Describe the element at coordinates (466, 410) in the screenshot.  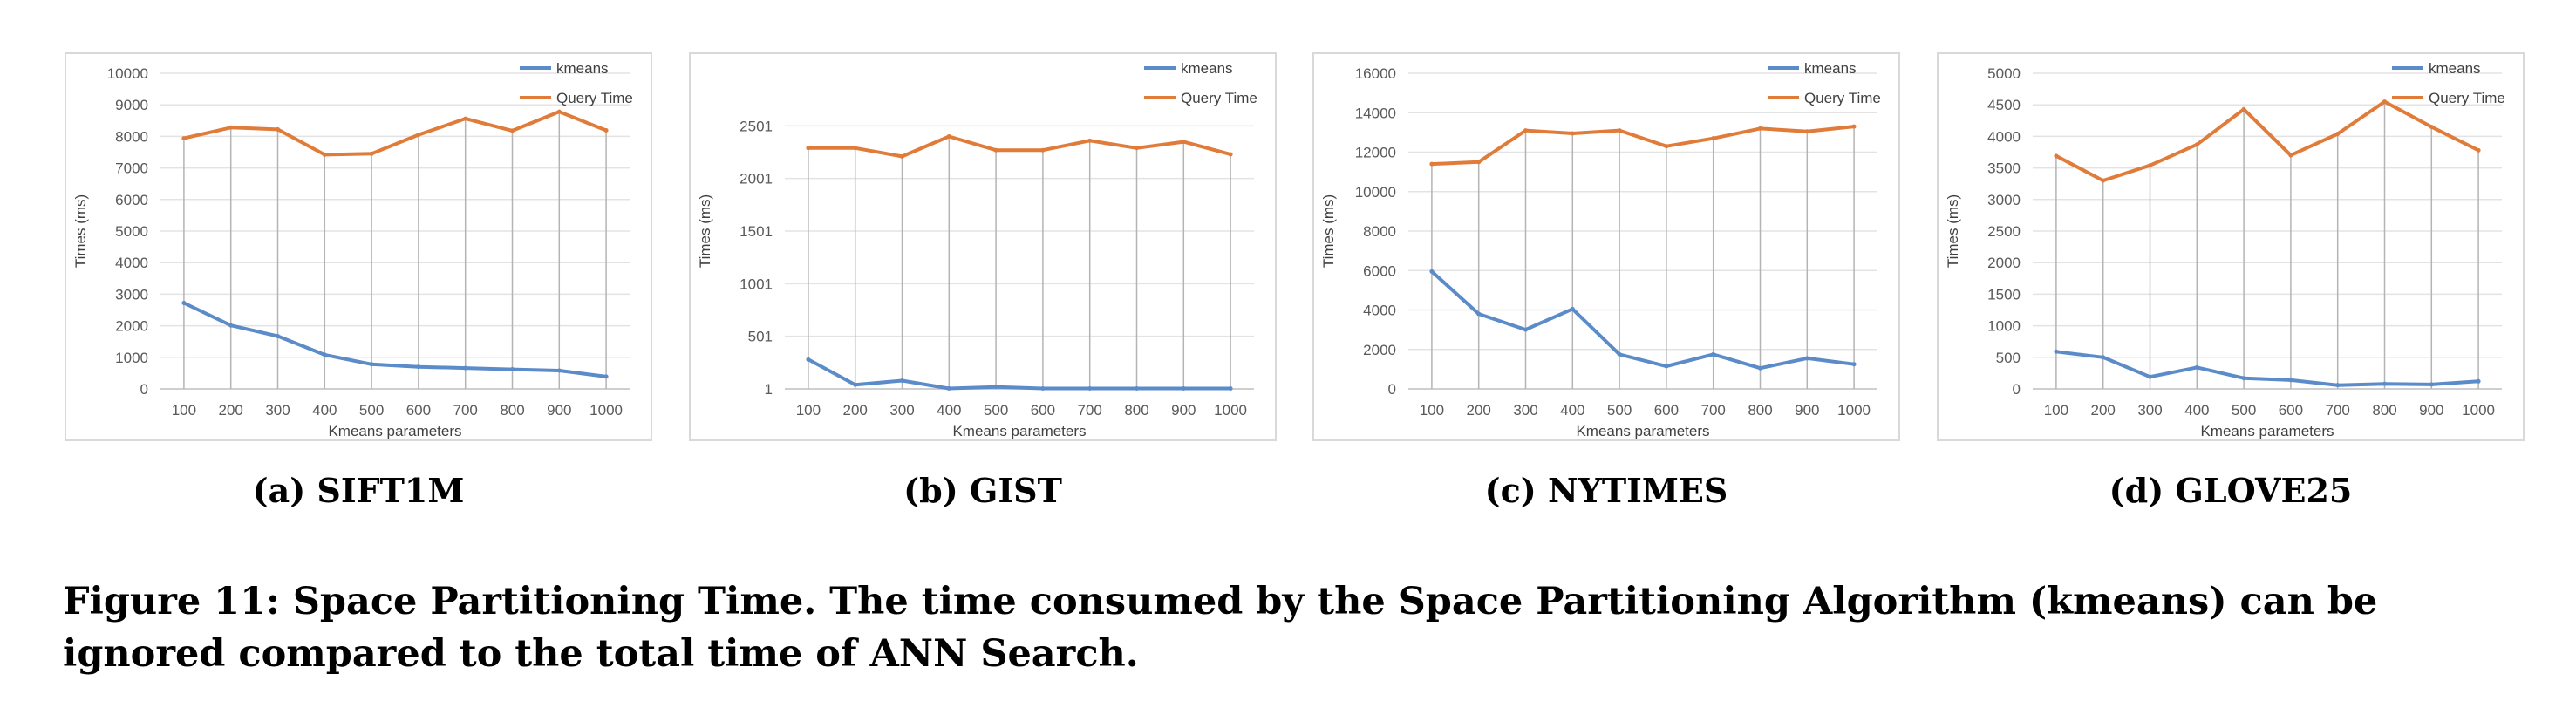
I see `x-tick-label: 700` at that location.